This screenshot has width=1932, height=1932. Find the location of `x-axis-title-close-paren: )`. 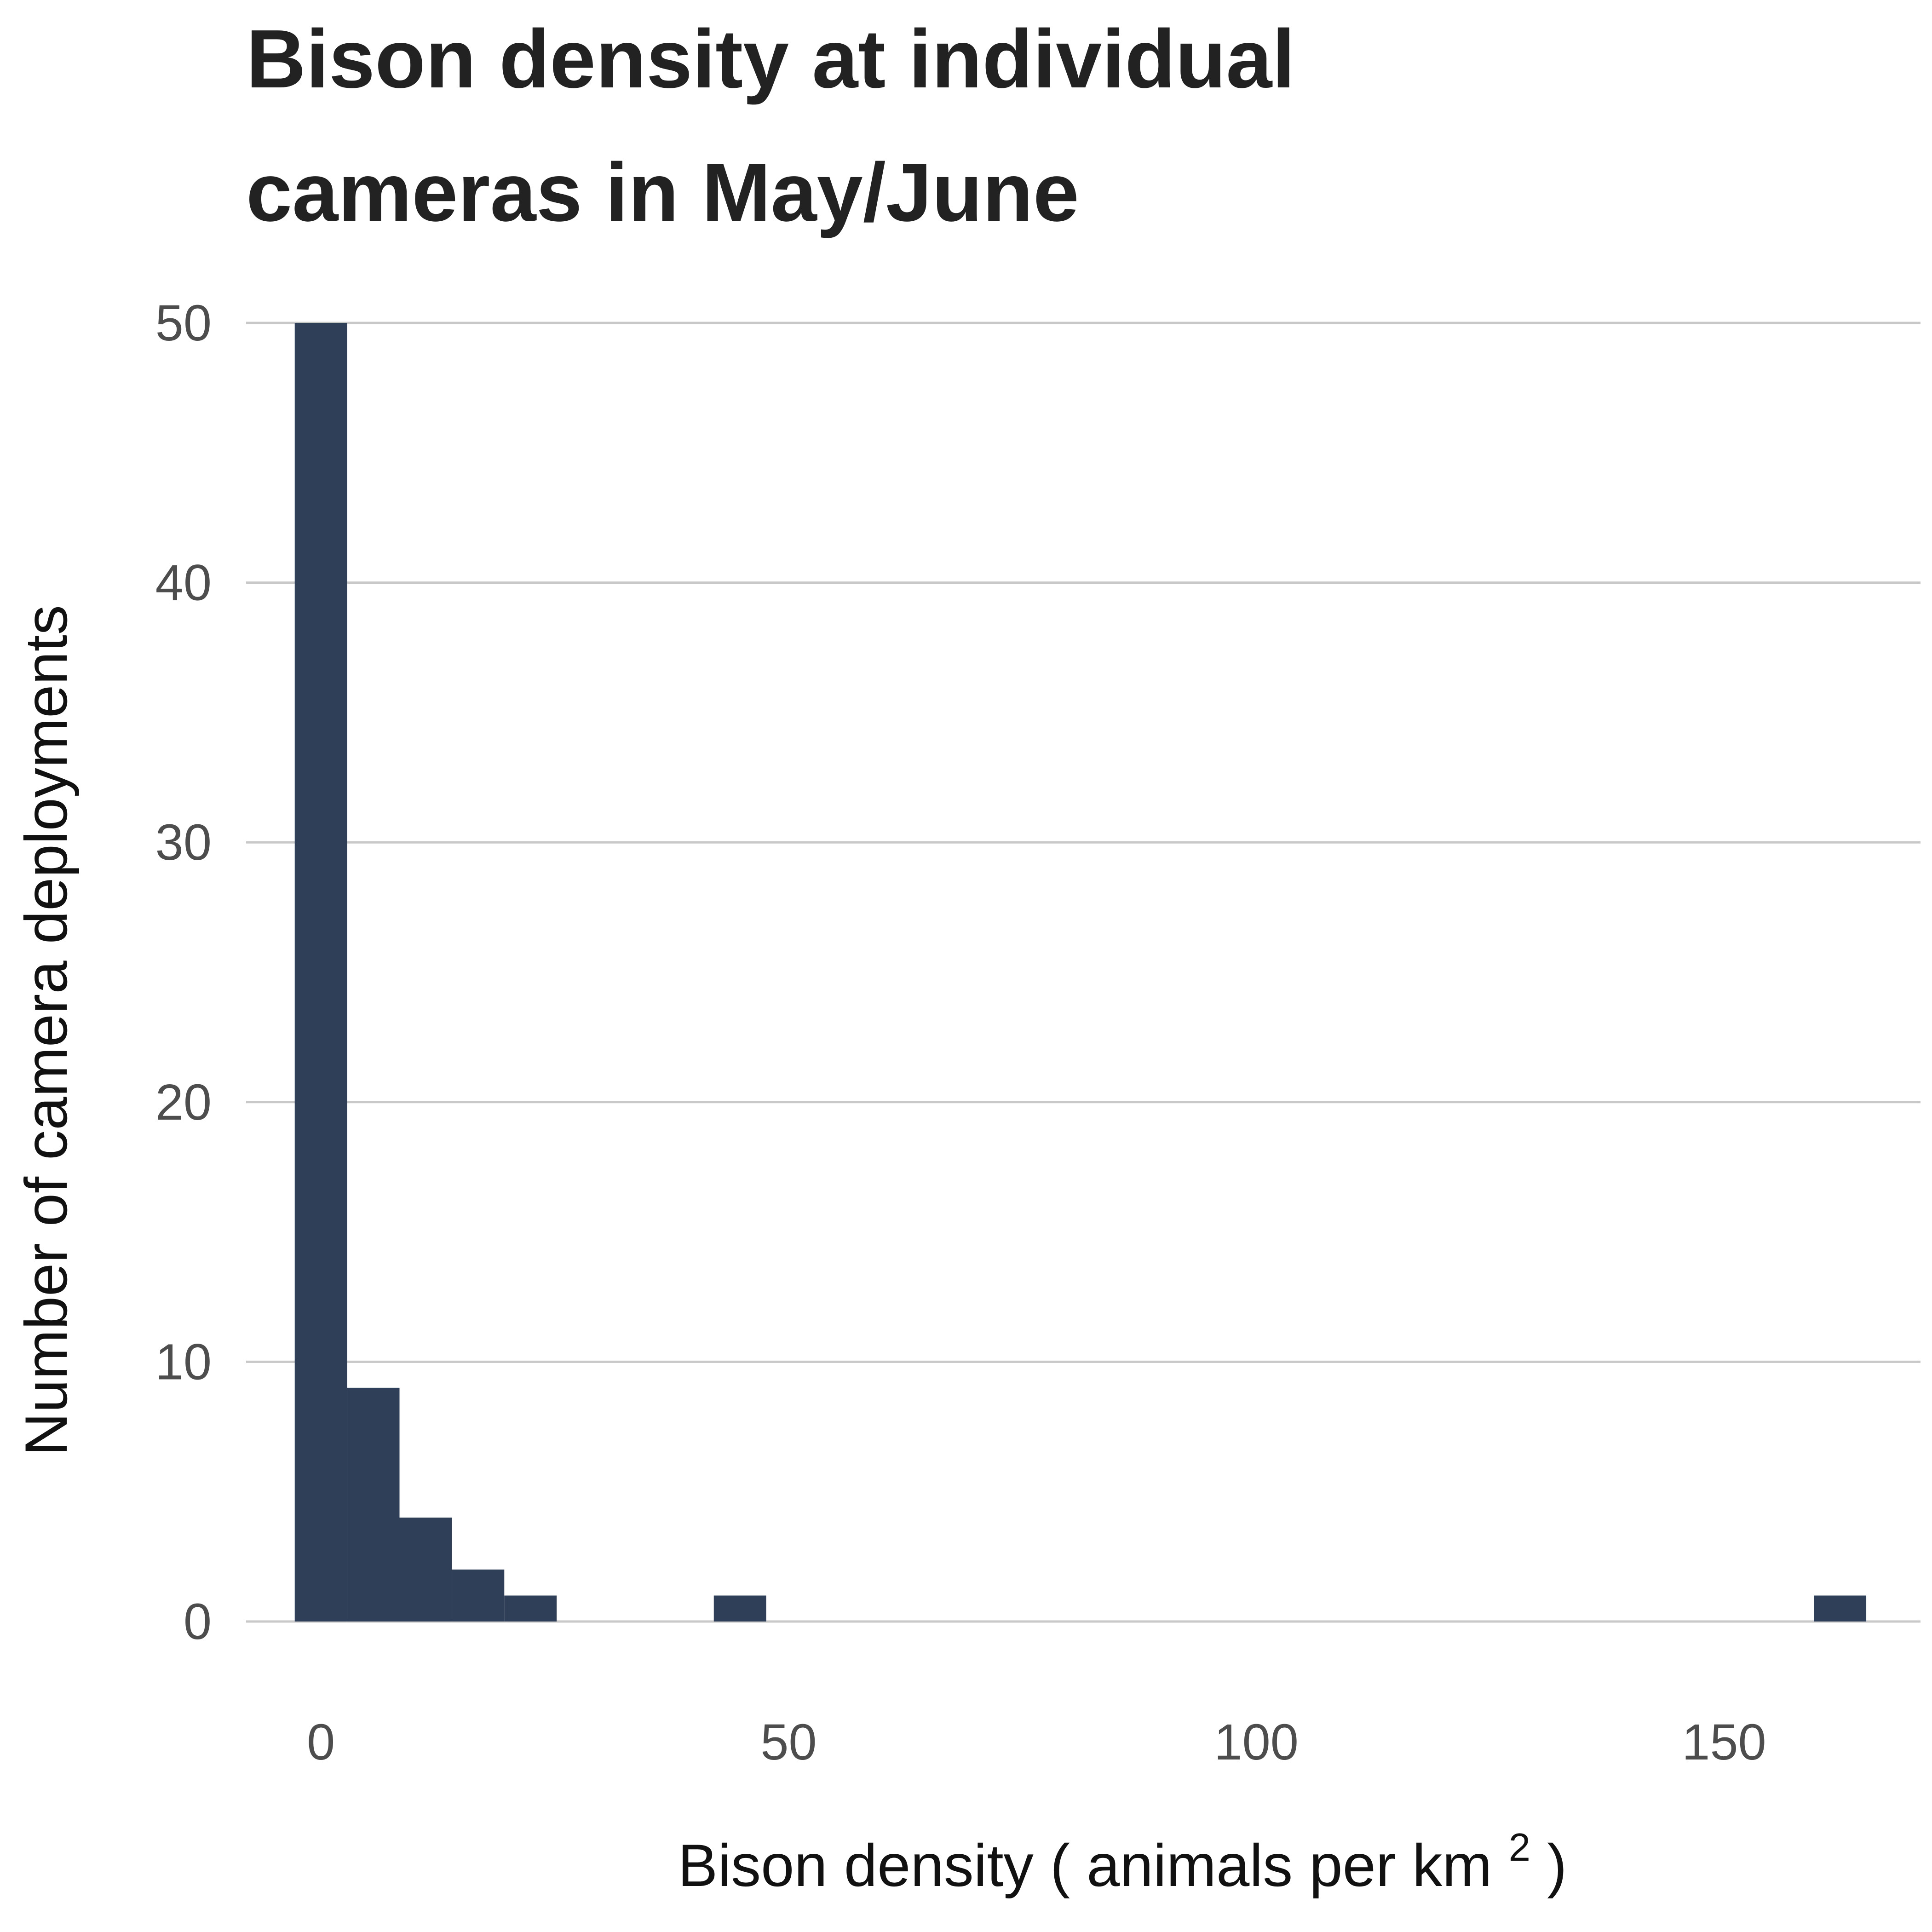

x-axis-title-close-paren: ) is located at coordinates (1557, 1865).